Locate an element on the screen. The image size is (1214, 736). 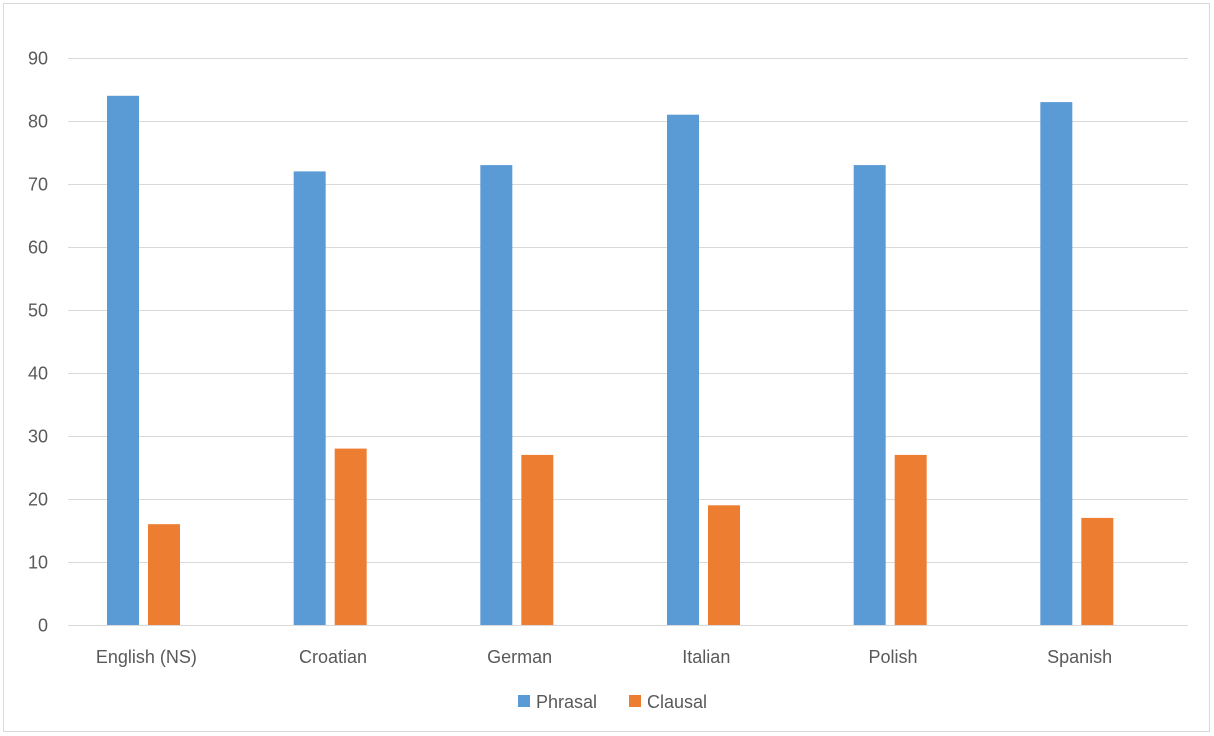
legend-label-clausal: Clausal is located at coordinates (677, 702).